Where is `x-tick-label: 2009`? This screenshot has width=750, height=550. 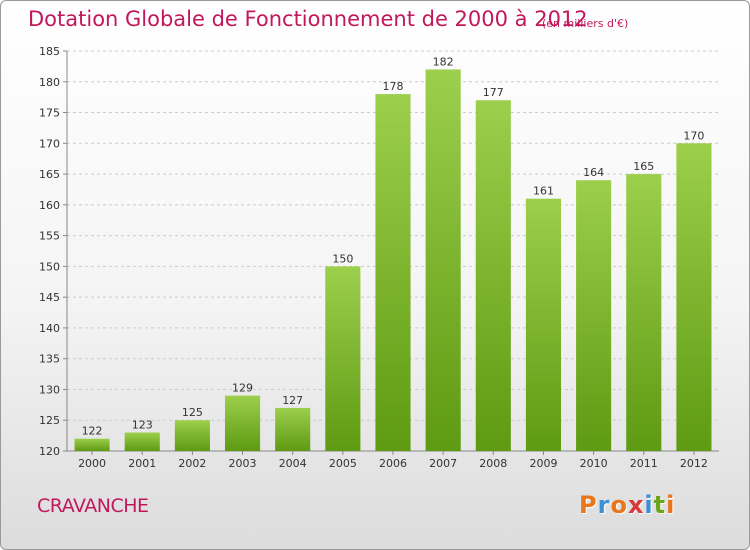
x-tick-label: 2009 is located at coordinates (543, 463).